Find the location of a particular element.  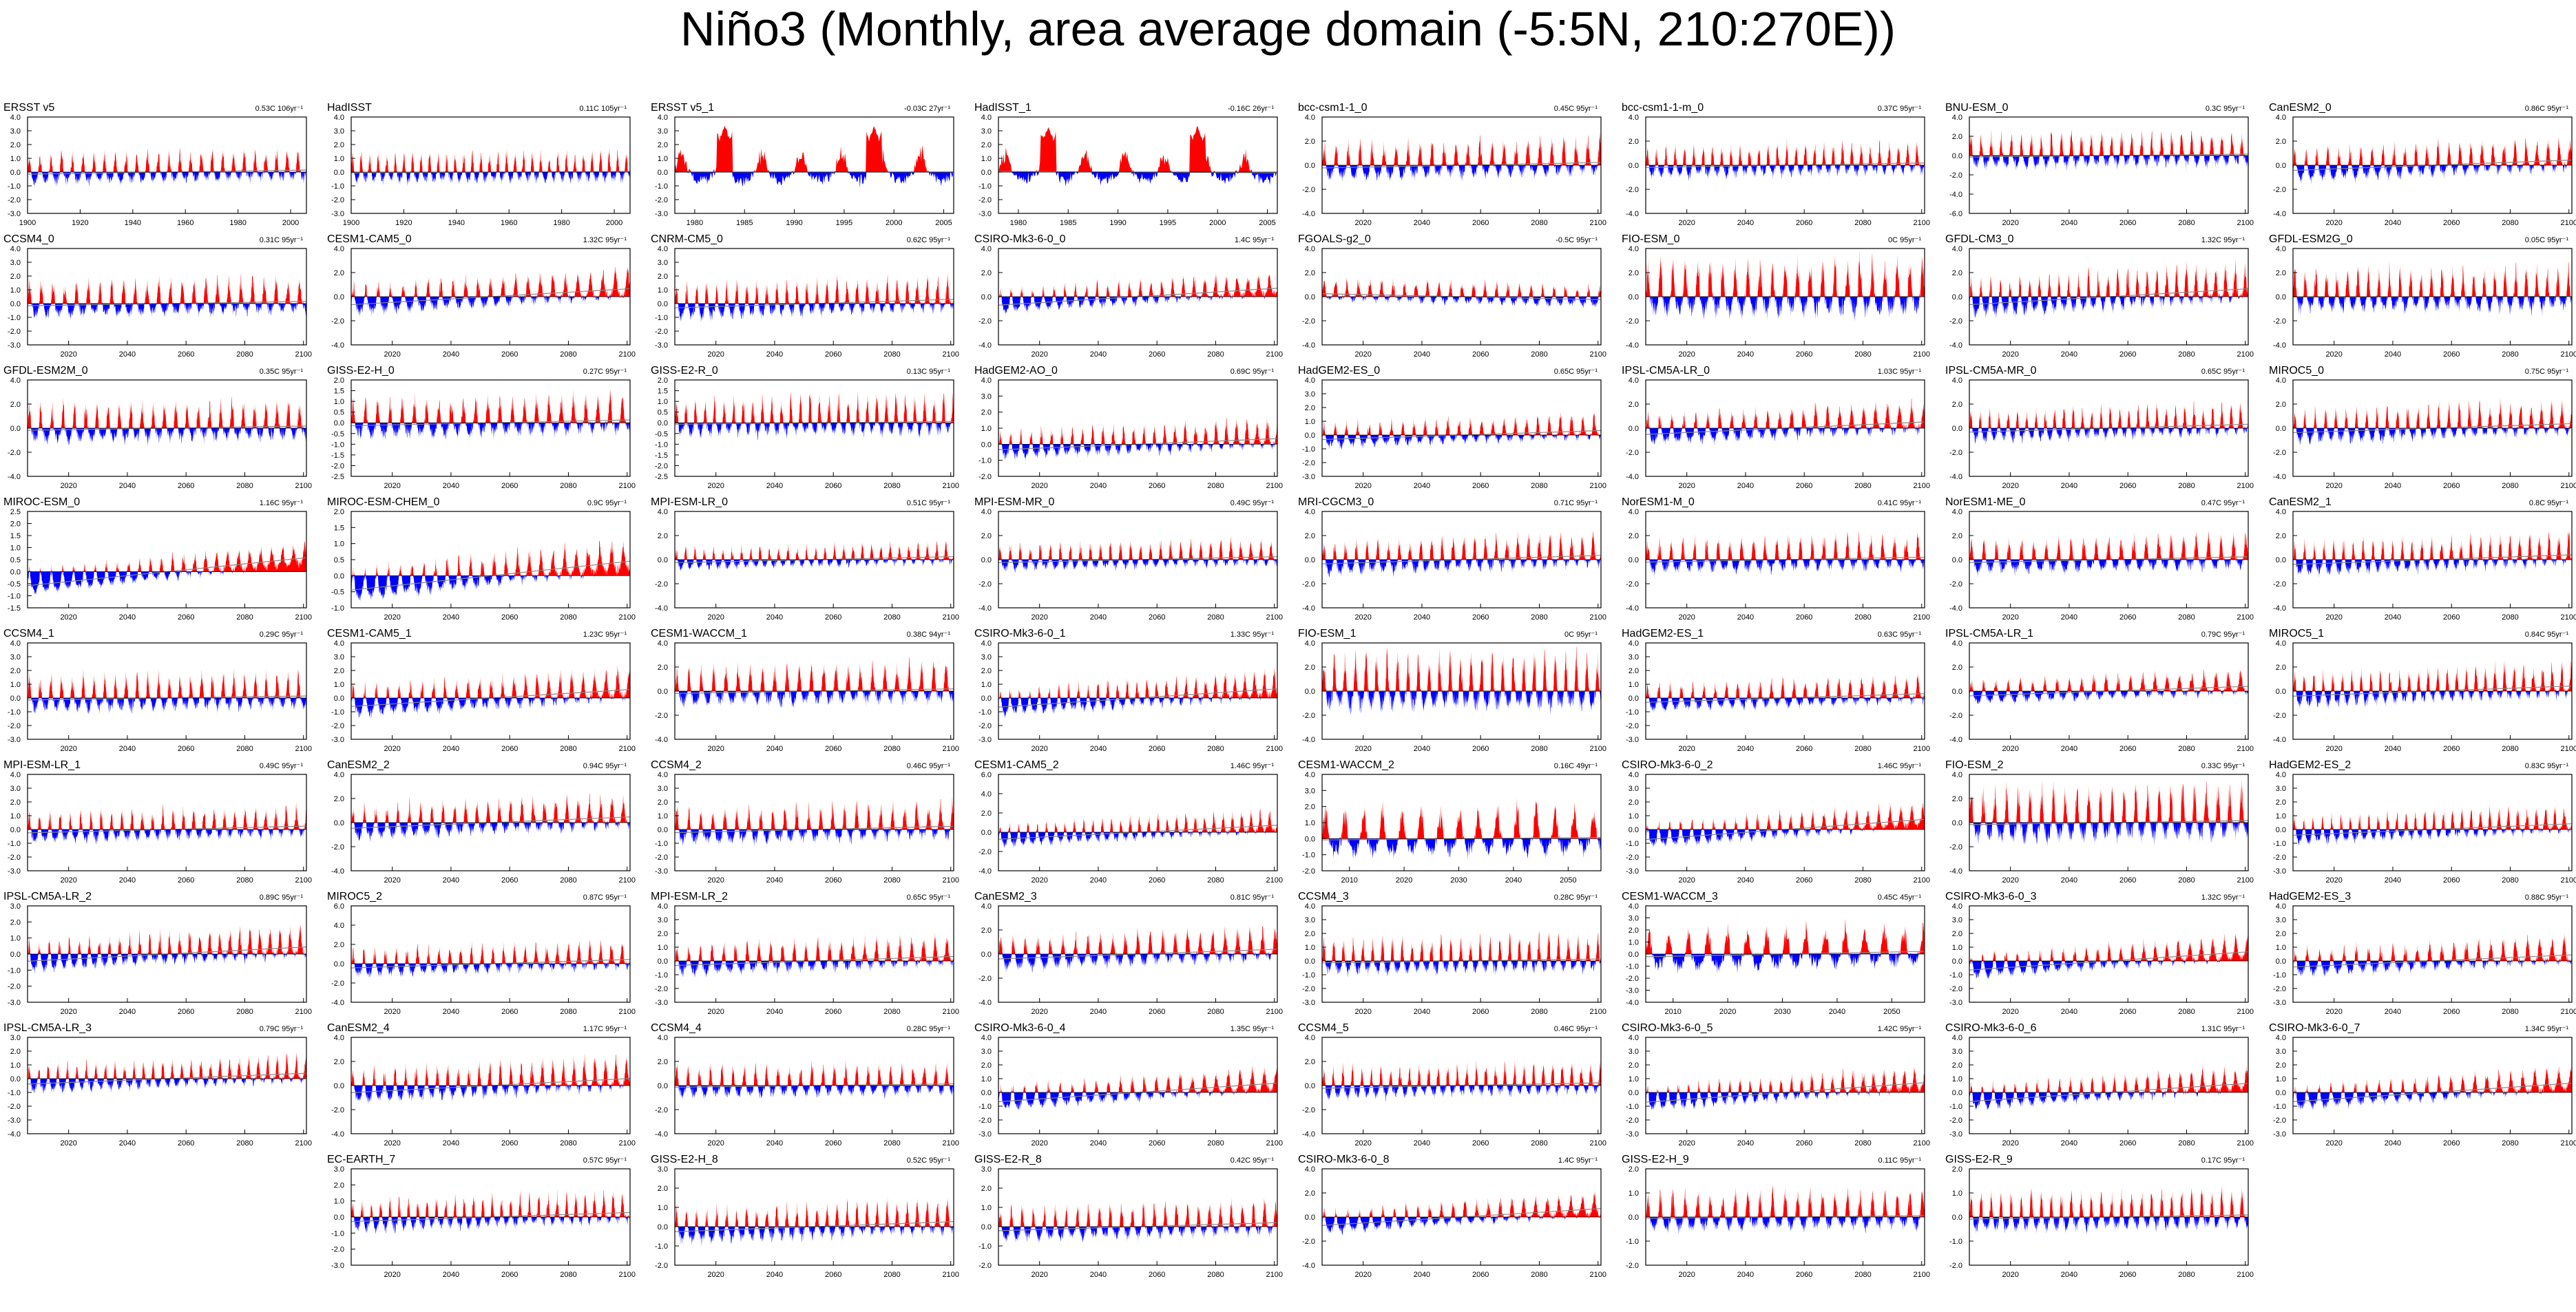

x-tick-label: 1995 is located at coordinates (844, 223).